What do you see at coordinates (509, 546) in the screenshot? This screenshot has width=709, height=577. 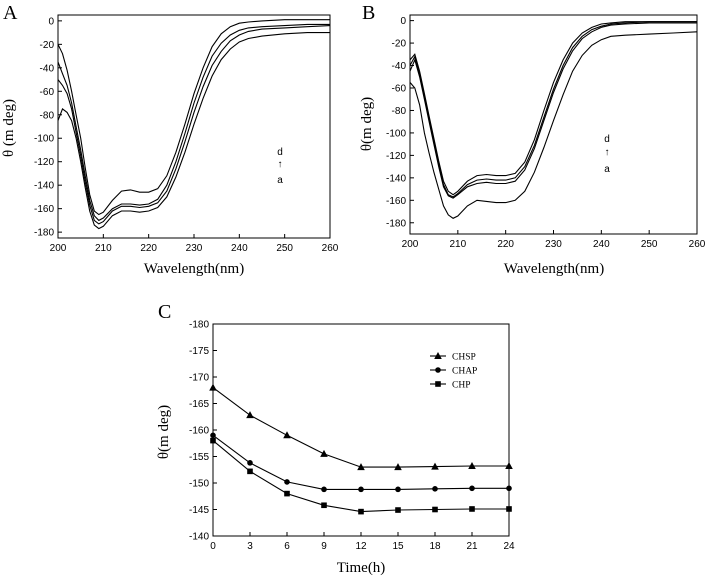 I see `panel-c-x-tick-label: 24` at bounding box center [509, 546].